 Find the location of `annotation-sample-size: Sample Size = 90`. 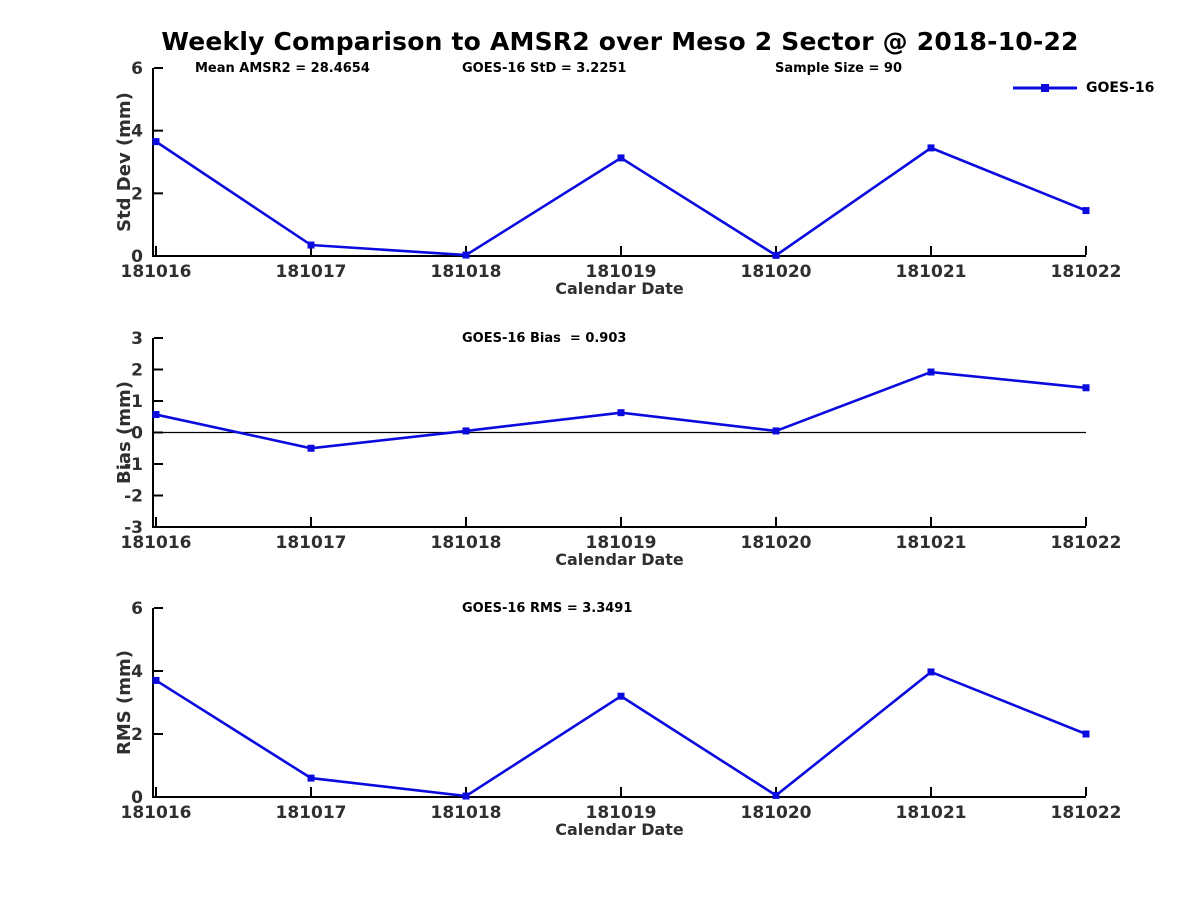

annotation-sample-size: Sample Size = 90 is located at coordinates (839, 68).